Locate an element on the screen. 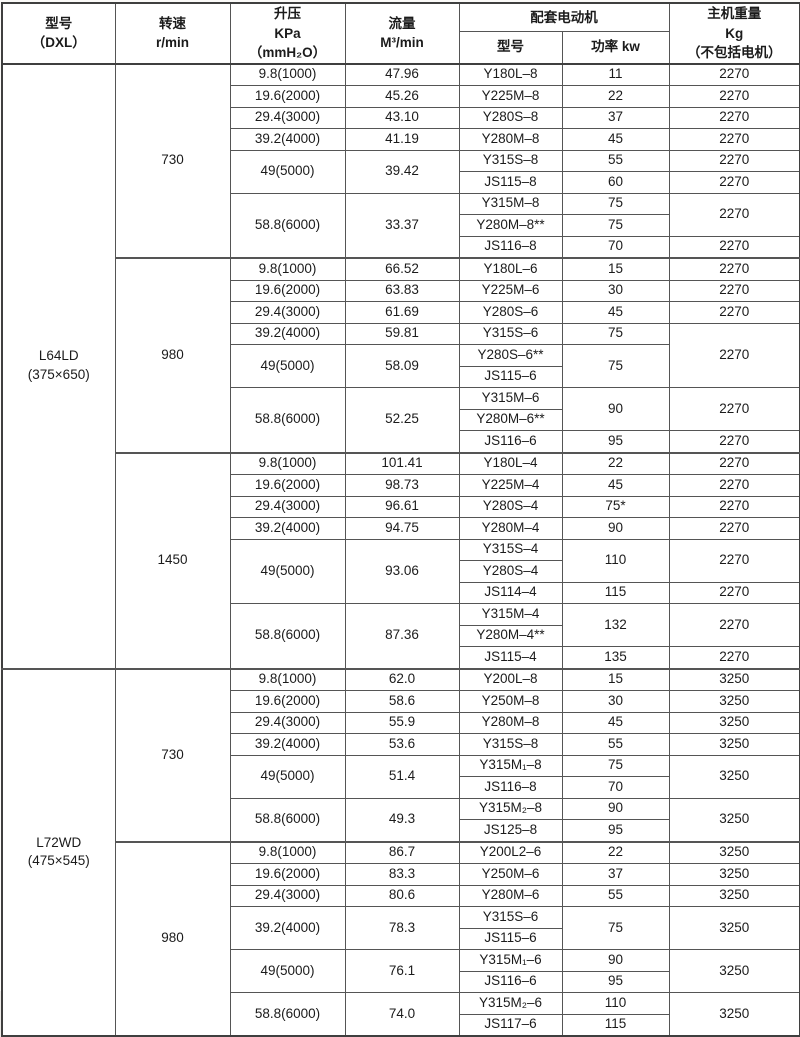 This screenshot has width=800, height=1037. flow-cell: 49.3 is located at coordinates (402, 820).